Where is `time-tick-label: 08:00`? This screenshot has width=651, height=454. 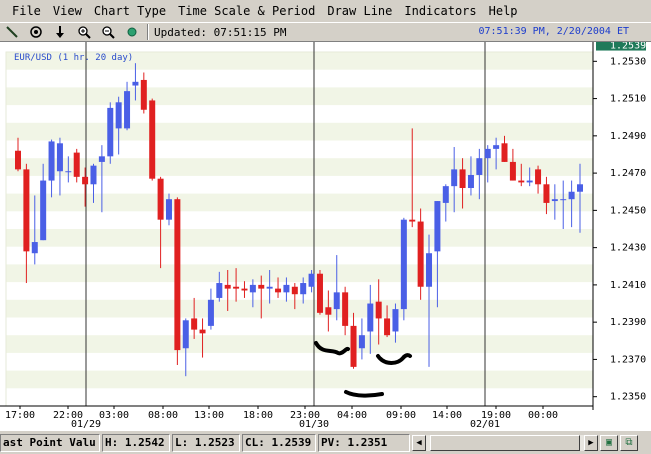 time-tick-label: 08:00 is located at coordinates (163, 415).